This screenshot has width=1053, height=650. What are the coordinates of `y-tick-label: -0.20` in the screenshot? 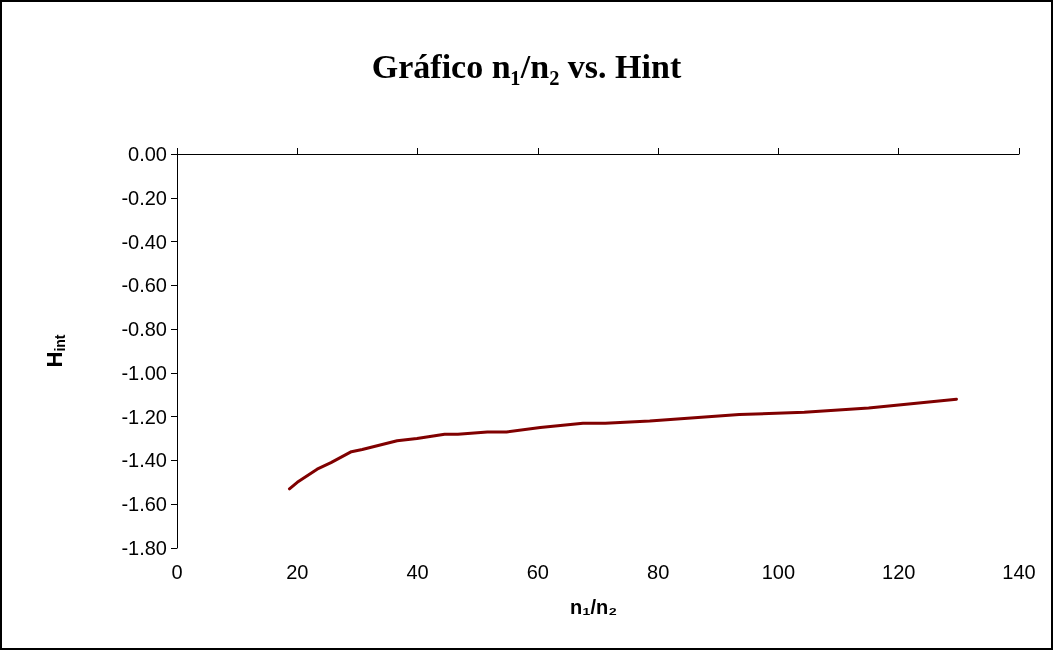 It's located at (144, 197).